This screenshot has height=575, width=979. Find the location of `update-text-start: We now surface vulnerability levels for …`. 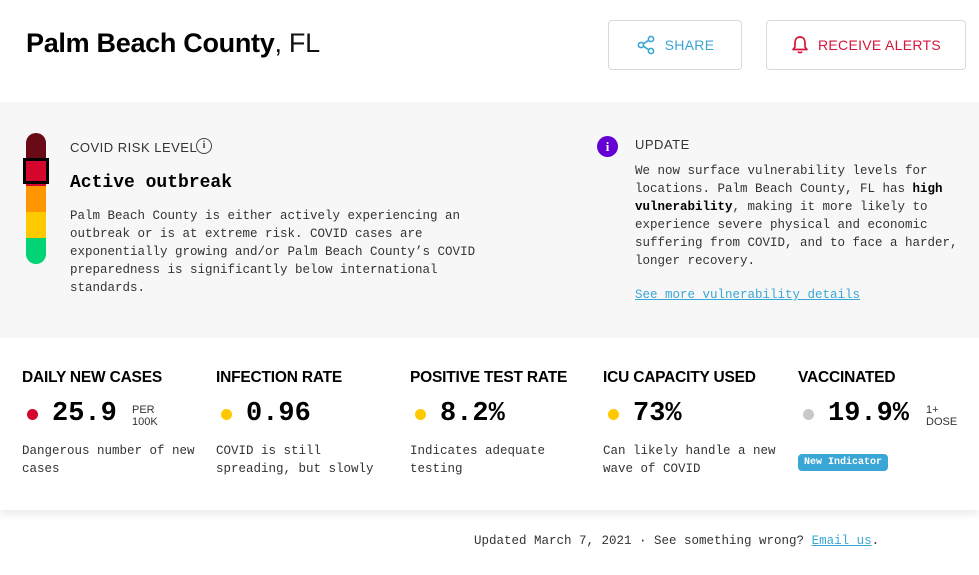

update-text-start: We now surface vulnerability levels for … is located at coordinates (781, 180).